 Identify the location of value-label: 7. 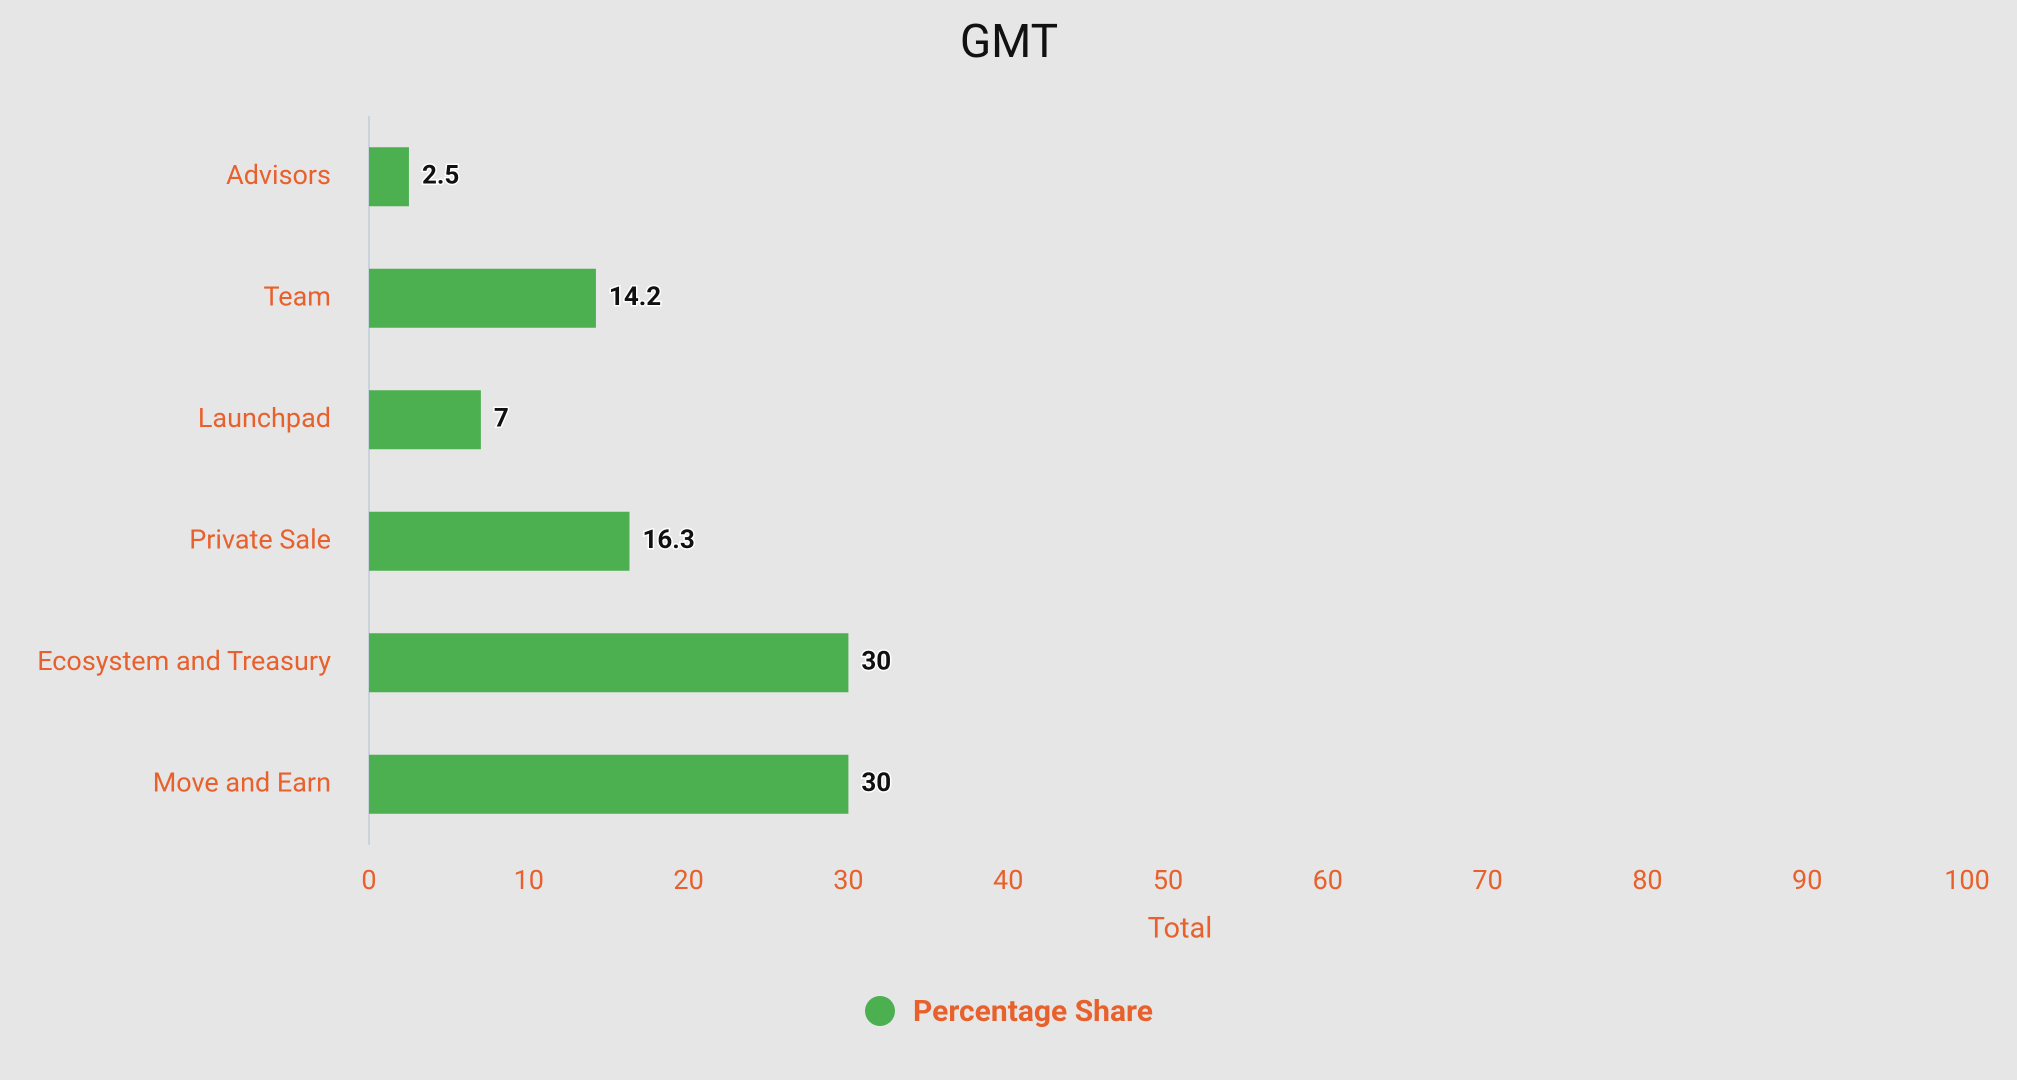
(501, 419).